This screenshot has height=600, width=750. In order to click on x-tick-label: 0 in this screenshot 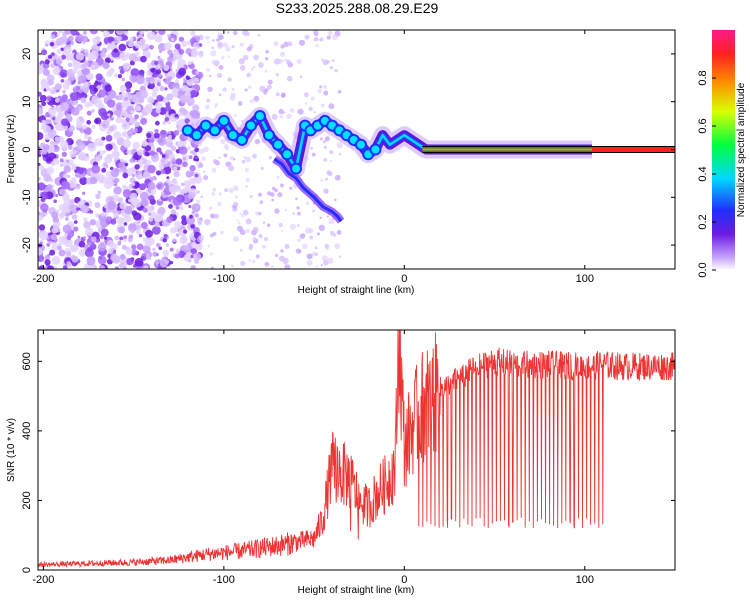, I will do `click(404, 580)`.